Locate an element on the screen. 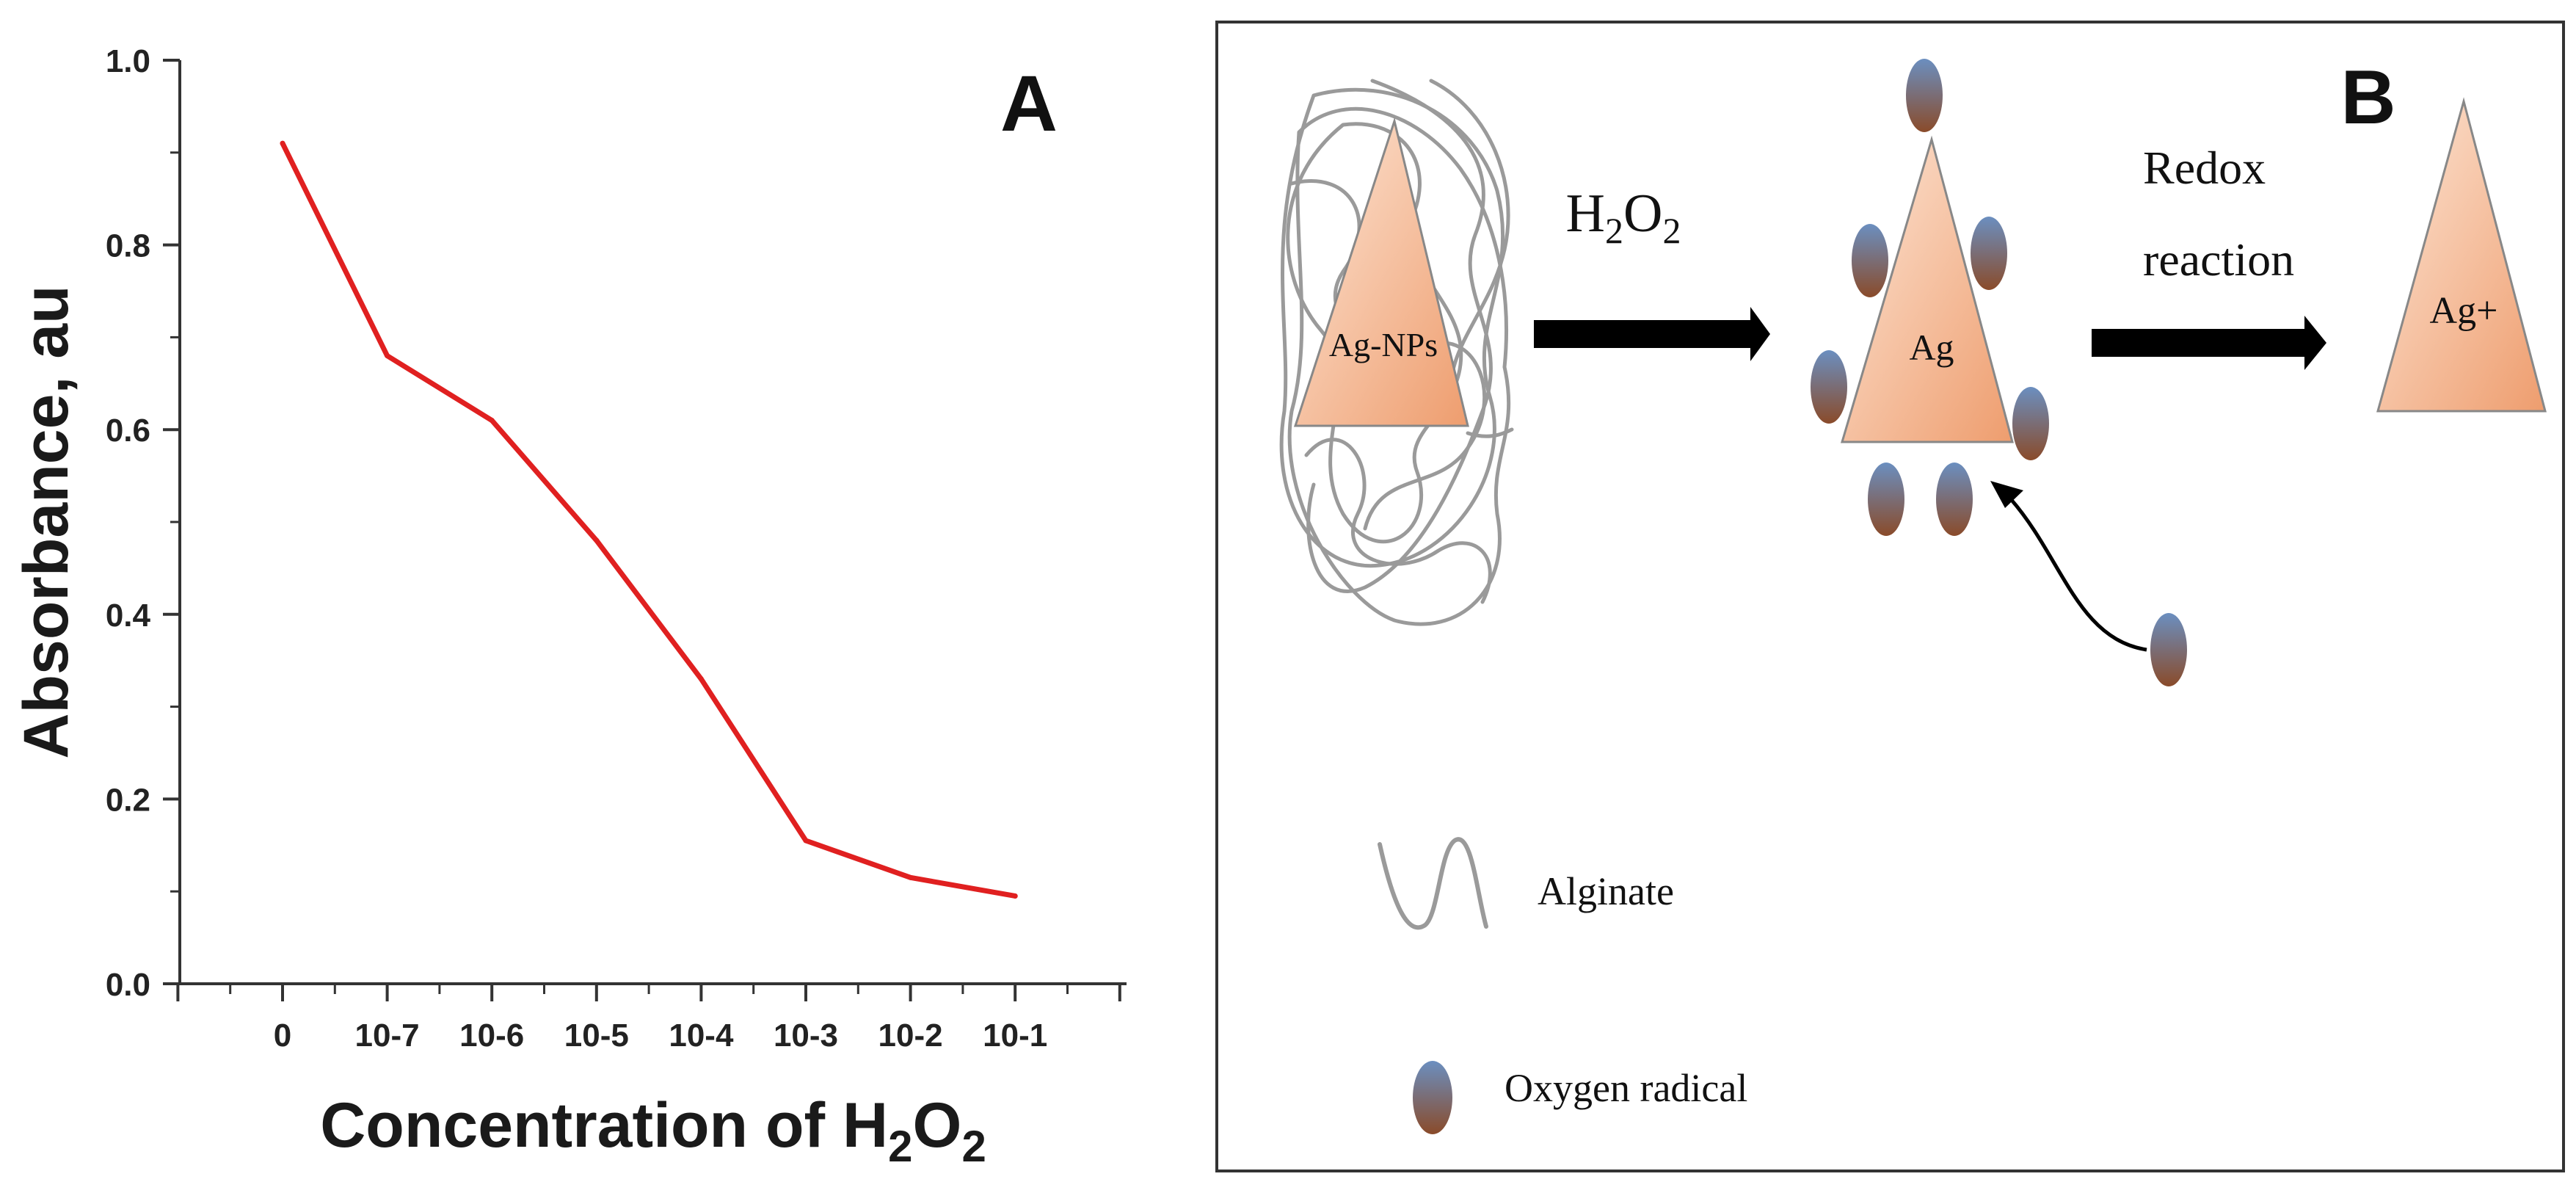 The width and height of the screenshot is (2576, 1193). y-tick-label: 0.2 is located at coordinates (128, 800).